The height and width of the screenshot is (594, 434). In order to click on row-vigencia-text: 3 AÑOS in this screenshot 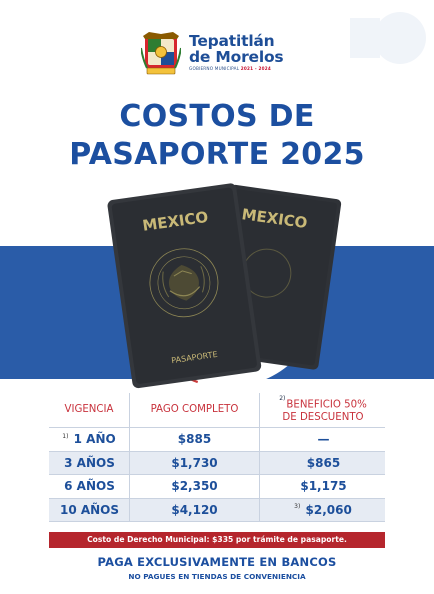, I will do `click(89, 462)`.